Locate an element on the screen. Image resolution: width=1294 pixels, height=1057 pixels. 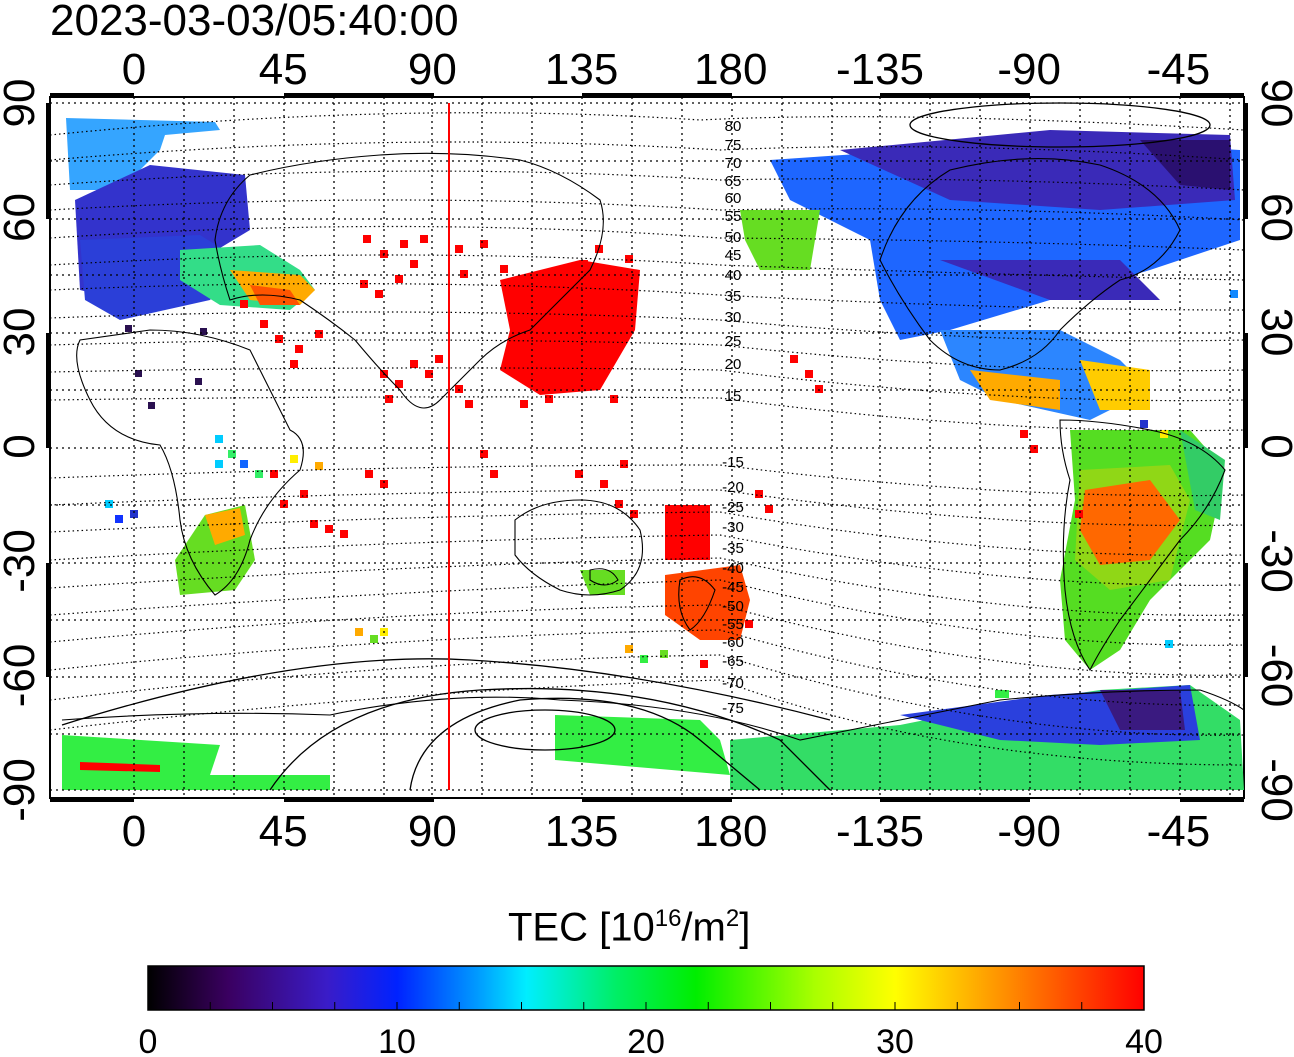
colorbar-tick-labels: 0 10 20 30 40 is located at coordinates (651, 1040).